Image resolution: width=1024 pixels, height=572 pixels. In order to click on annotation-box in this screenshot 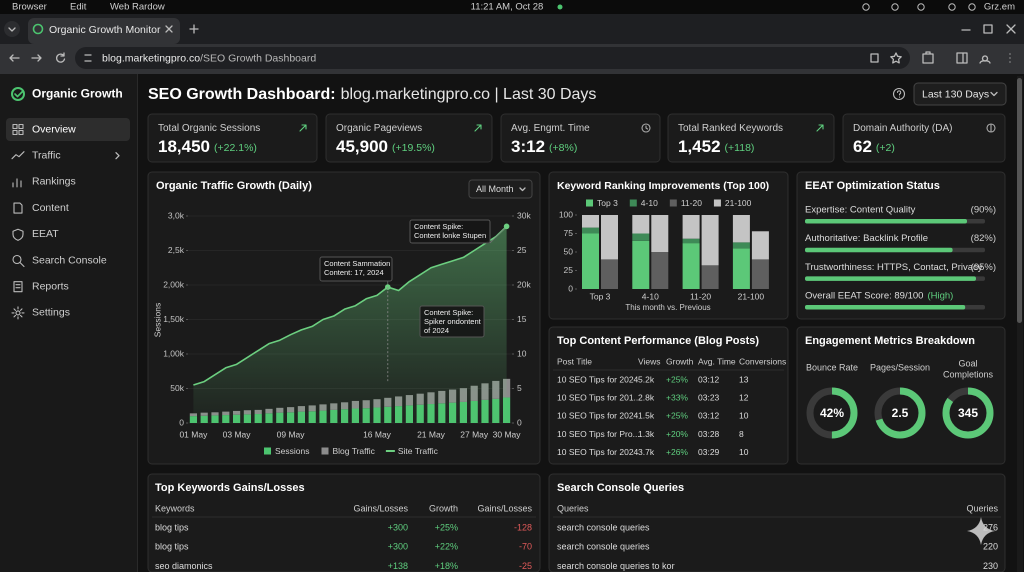, I will do `click(450, 231)`.